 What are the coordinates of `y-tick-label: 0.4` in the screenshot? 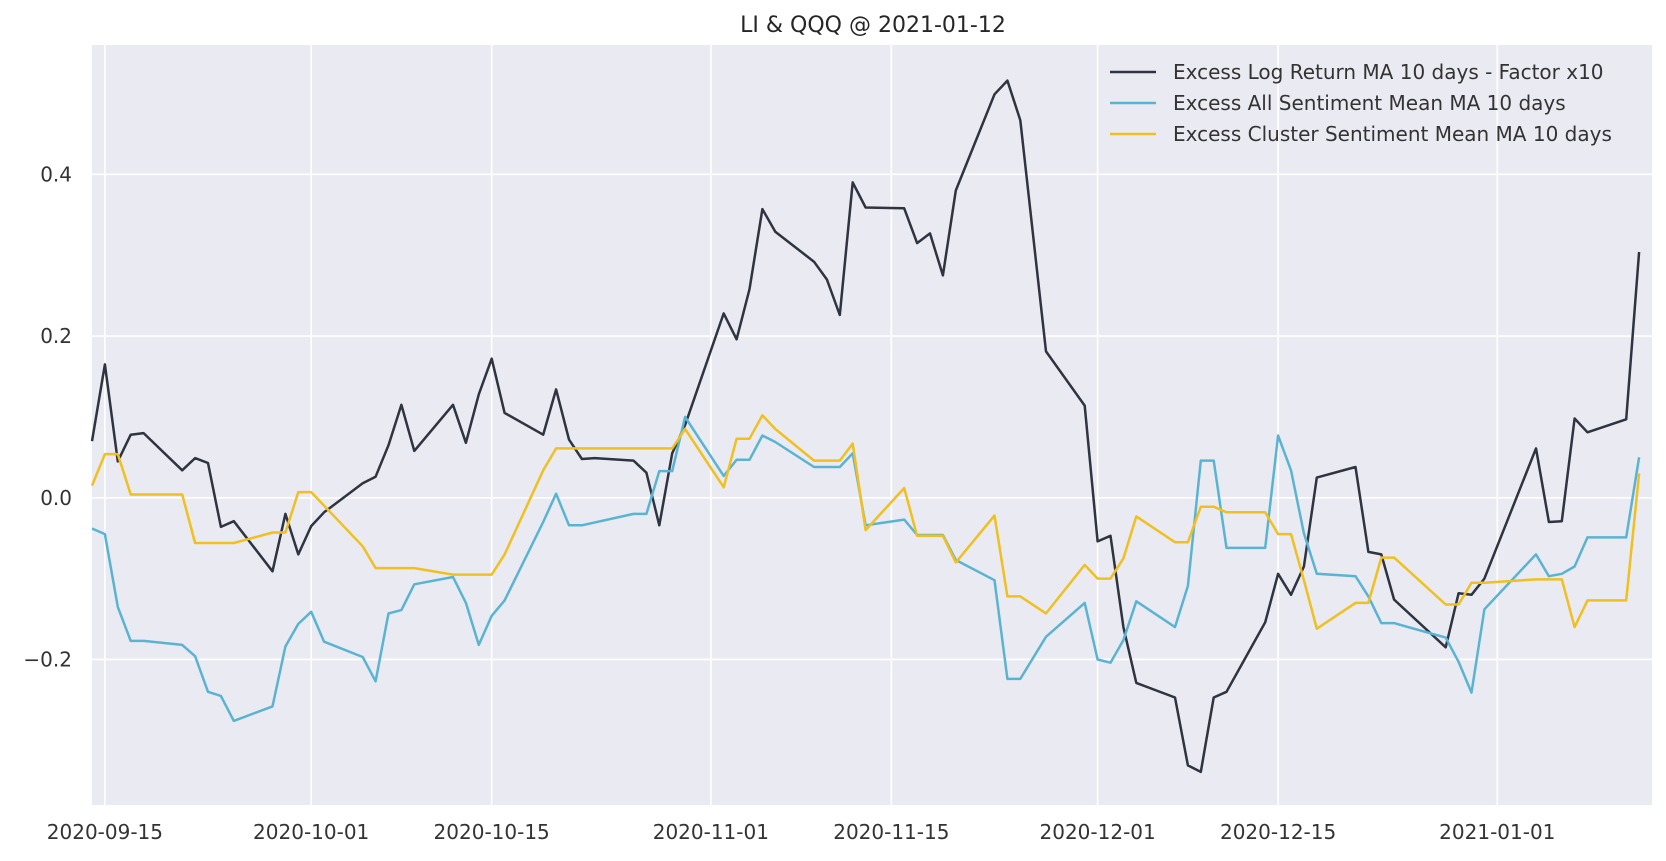 It's located at (56, 174).